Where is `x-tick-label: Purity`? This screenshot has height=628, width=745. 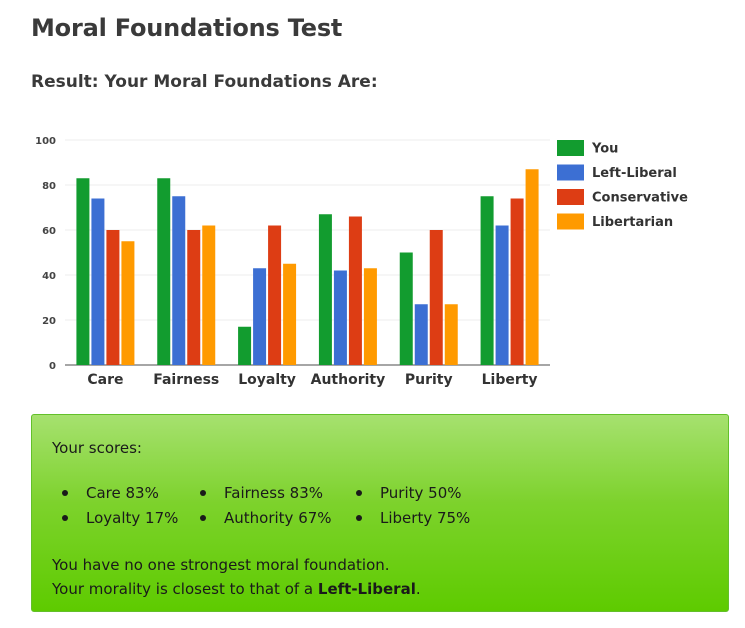
x-tick-label: Purity is located at coordinates (429, 380).